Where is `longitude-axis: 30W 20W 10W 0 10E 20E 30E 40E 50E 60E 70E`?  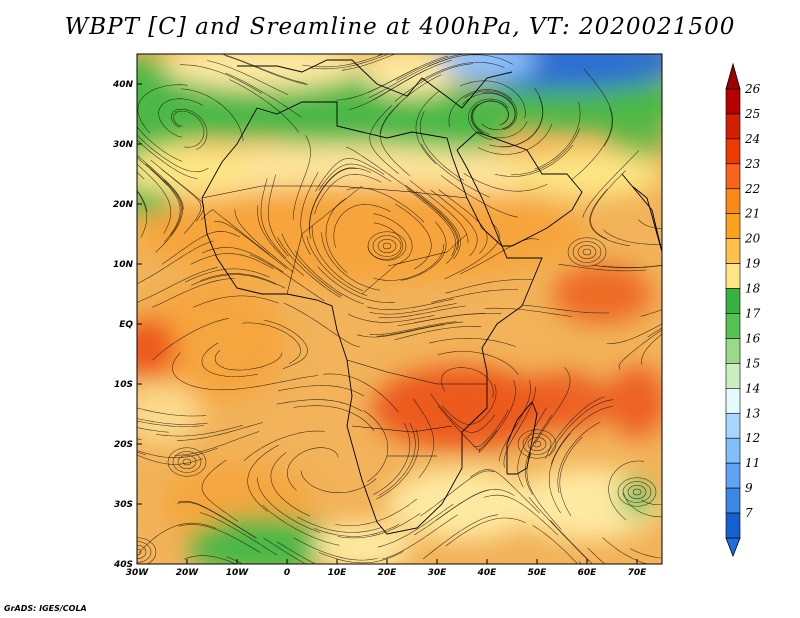
longitude-axis: 30W 20W 10W 0 10E 20E 30E 40E 50E 60E 70E is located at coordinates (386, 568).